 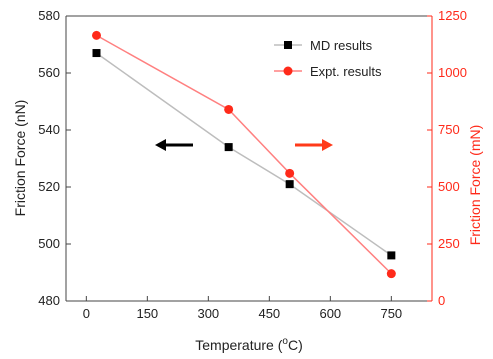 I want to click on x-axis-title-end: C), so click(x=295, y=345).